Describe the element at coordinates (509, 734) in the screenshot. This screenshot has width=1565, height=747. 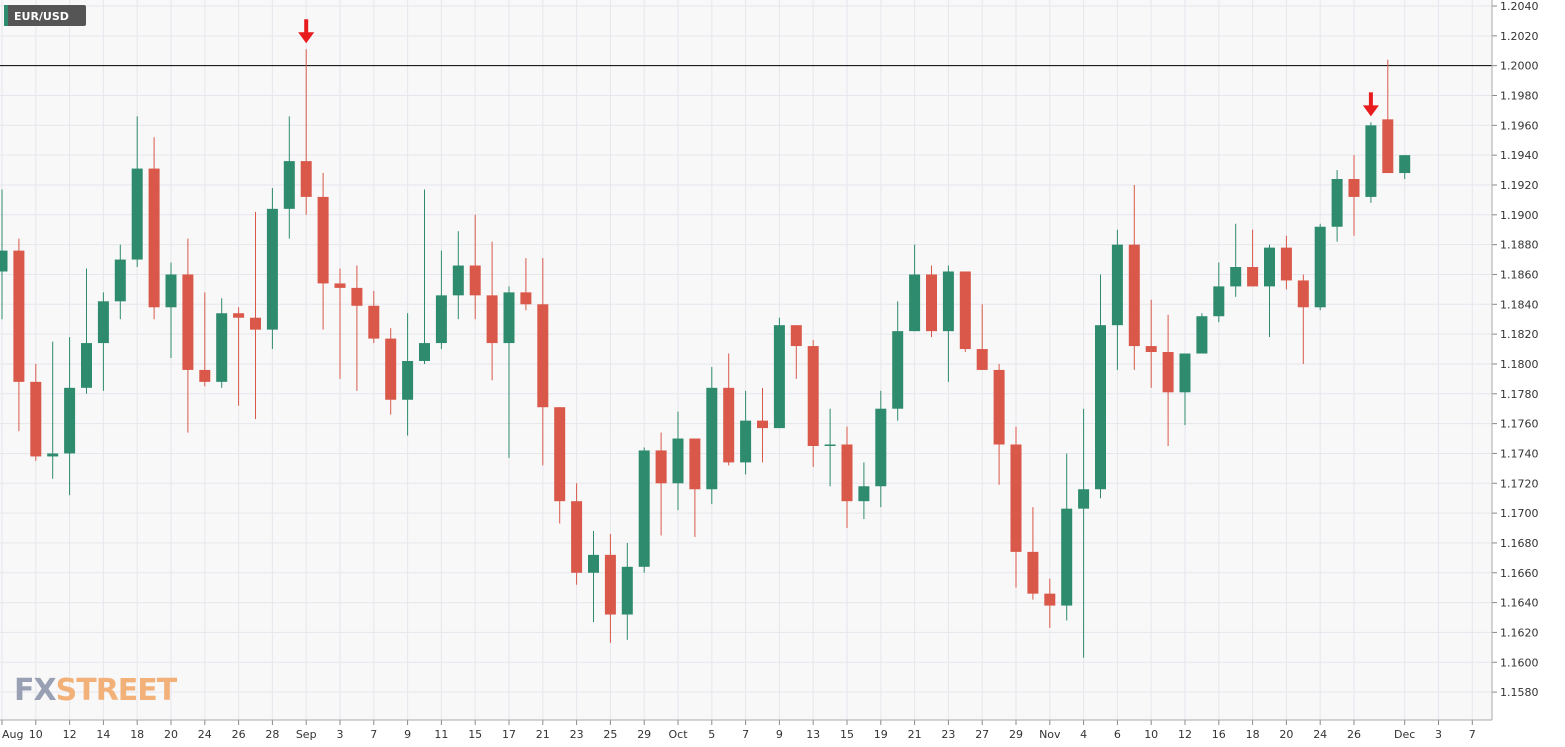
I see `x-tick-label: 17` at that location.